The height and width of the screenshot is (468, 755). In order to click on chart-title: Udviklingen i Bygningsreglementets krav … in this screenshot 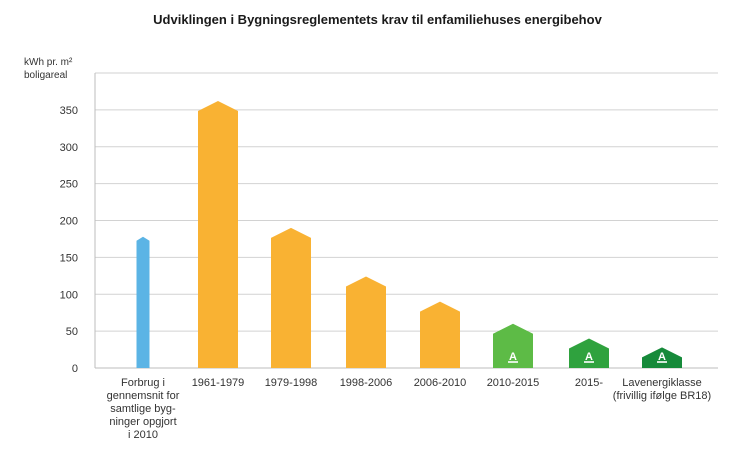, I will do `click(377, 19)`.